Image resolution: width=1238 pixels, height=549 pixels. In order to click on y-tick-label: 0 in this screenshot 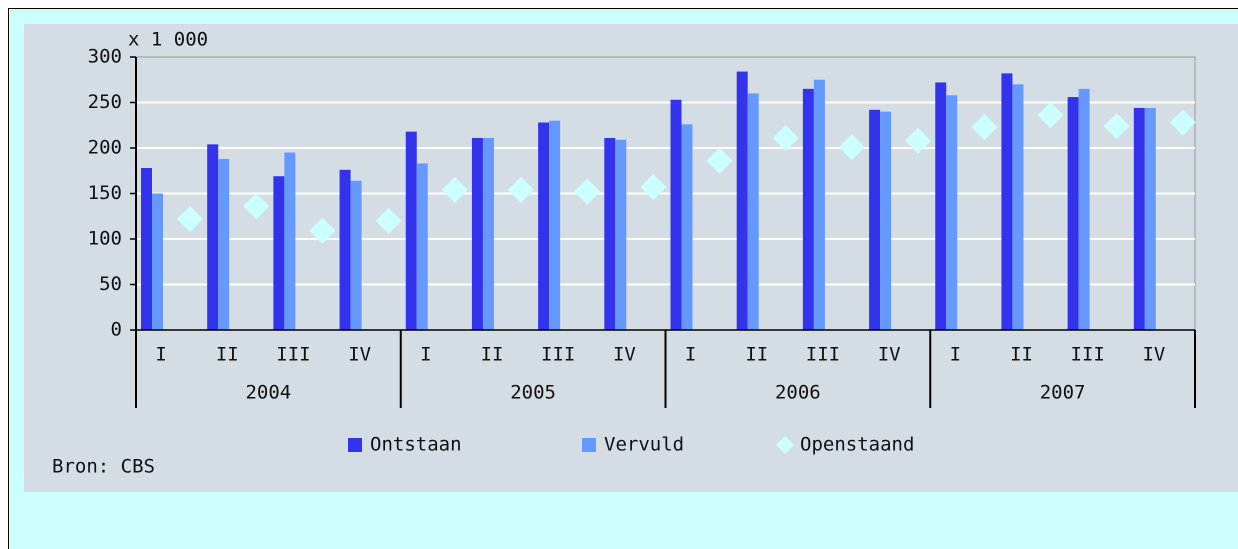, I will do `click(116, 330)`.